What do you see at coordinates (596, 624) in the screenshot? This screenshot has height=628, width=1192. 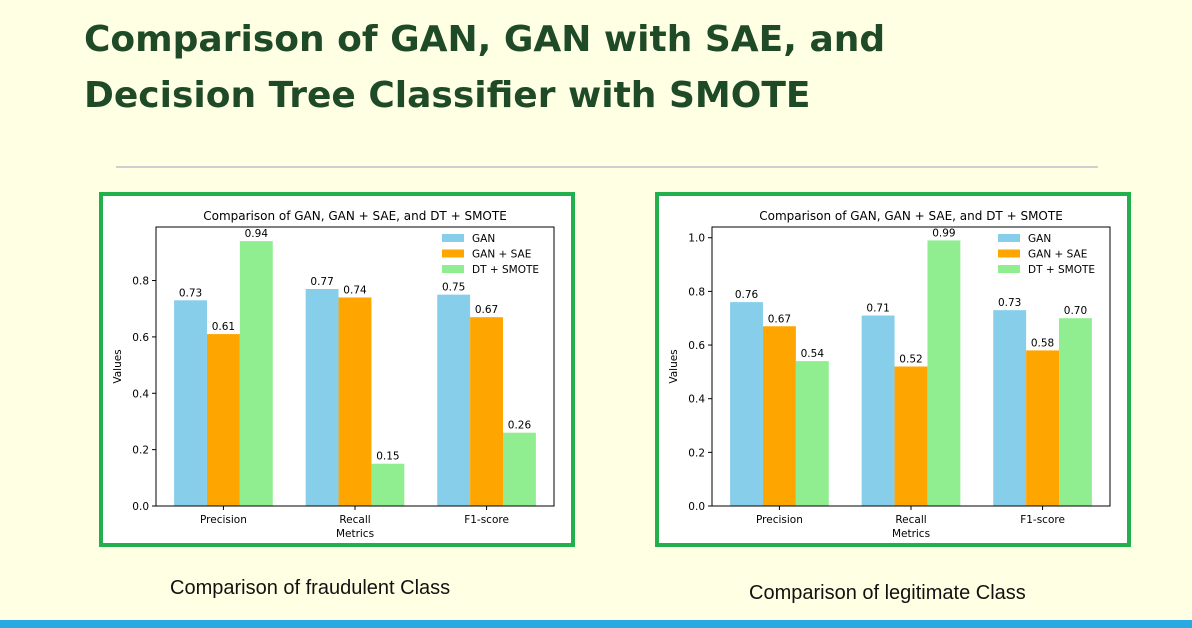 I see `bottom-accent-bar` at bounding box center [596, 624].